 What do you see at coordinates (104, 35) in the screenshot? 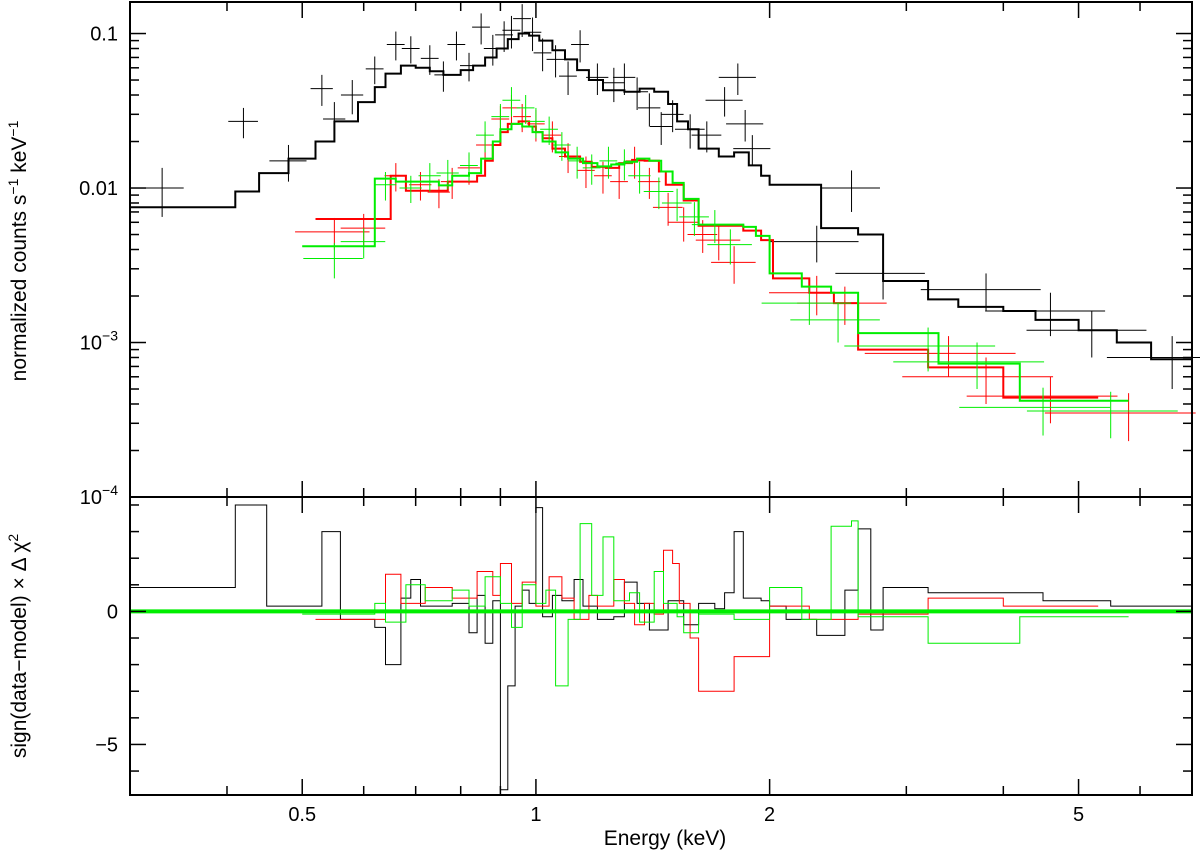
I see `top-y-tick-label: 0.1` at bounding box center [104, 35].